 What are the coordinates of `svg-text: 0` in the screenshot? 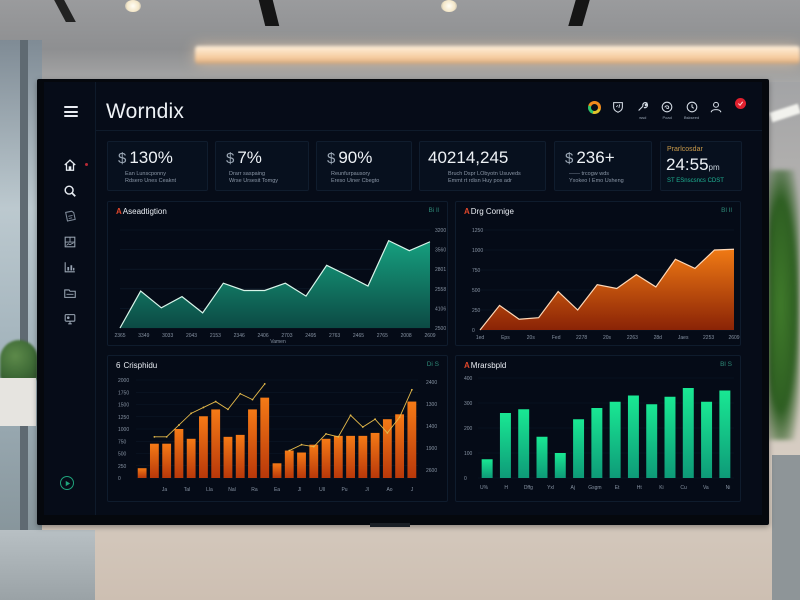 It's located at (473, 331).